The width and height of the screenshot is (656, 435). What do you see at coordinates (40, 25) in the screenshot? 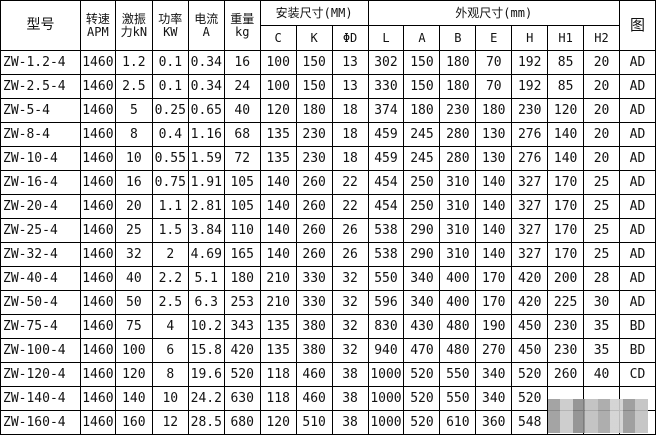
I see `header-model: 型号` at bounding box center [40, 25].